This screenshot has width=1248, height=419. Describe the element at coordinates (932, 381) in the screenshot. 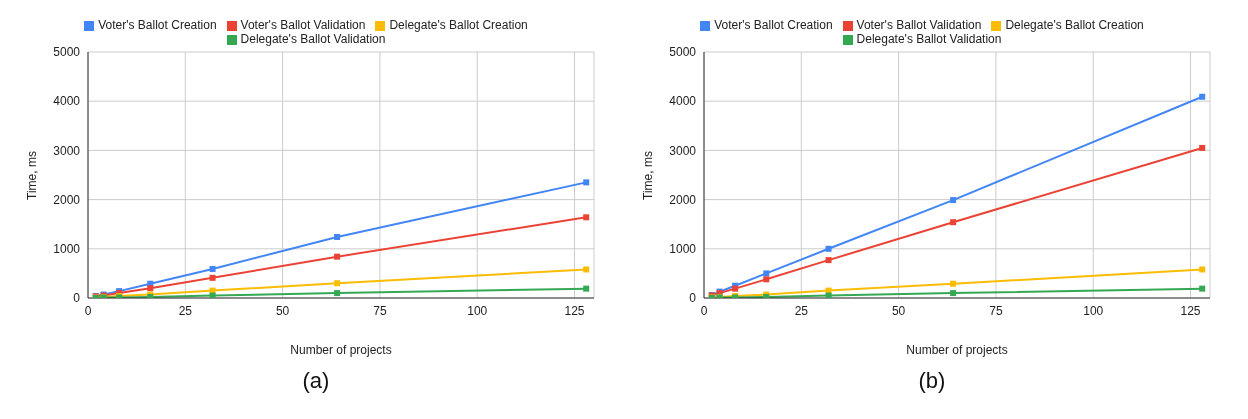

I see `text: (b)` at that location.